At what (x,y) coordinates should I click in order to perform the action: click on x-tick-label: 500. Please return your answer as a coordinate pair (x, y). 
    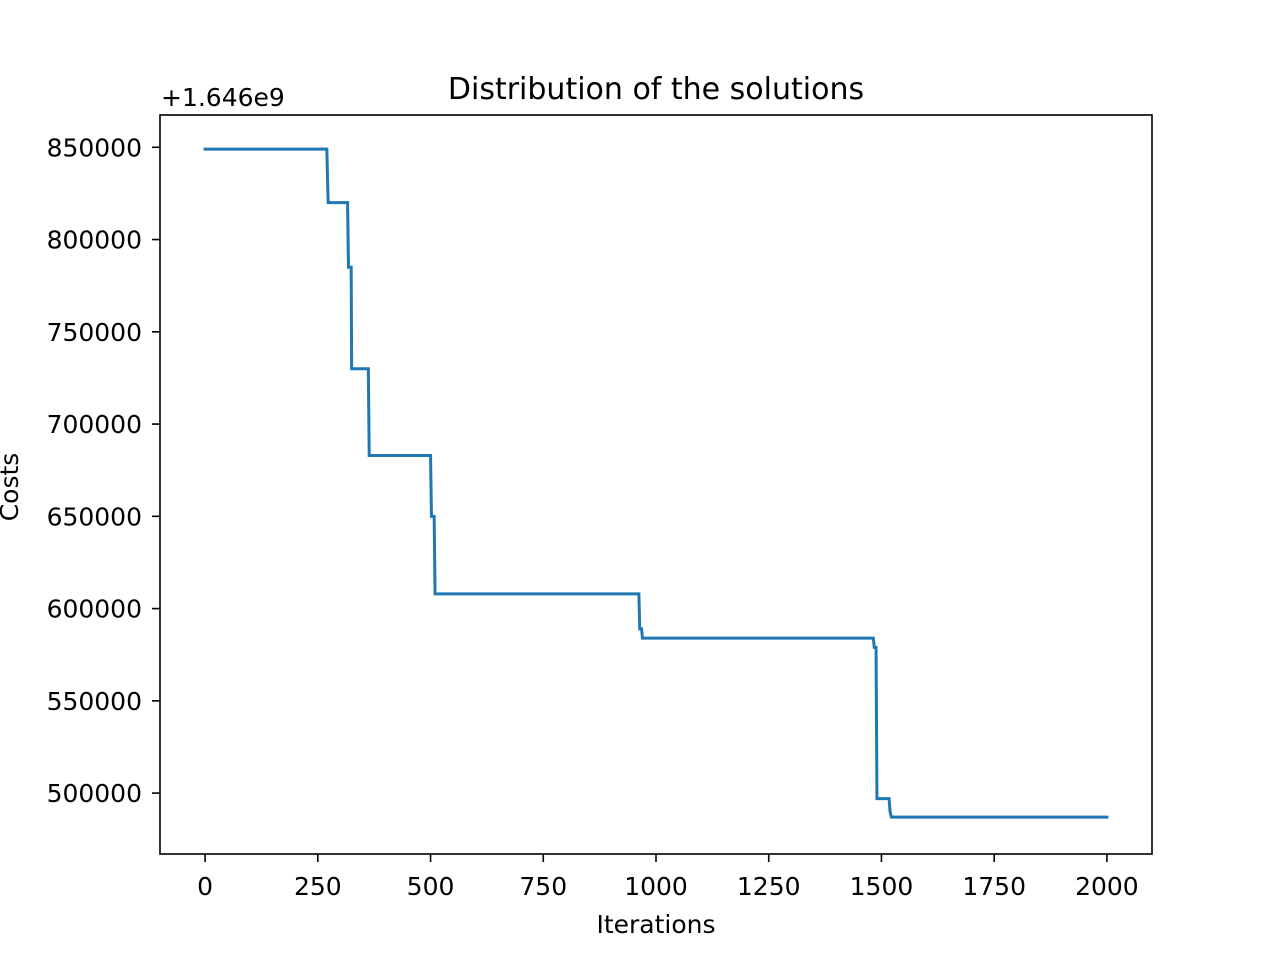
    Looking at the image, I should click on (431, 886).